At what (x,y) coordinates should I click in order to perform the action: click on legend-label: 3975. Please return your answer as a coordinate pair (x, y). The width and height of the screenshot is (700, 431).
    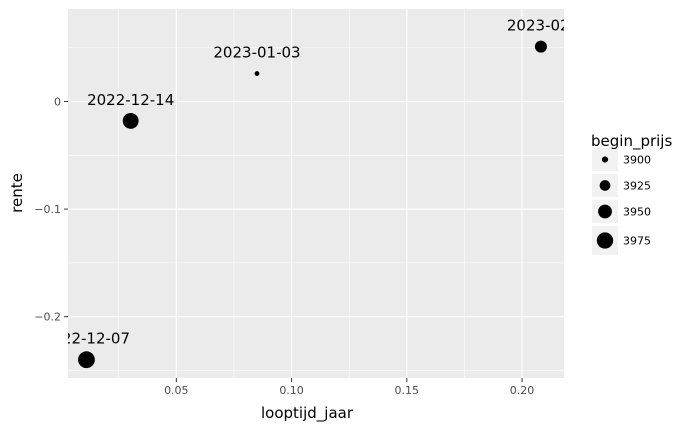
    Looking at the image, I should click on (637, 241).